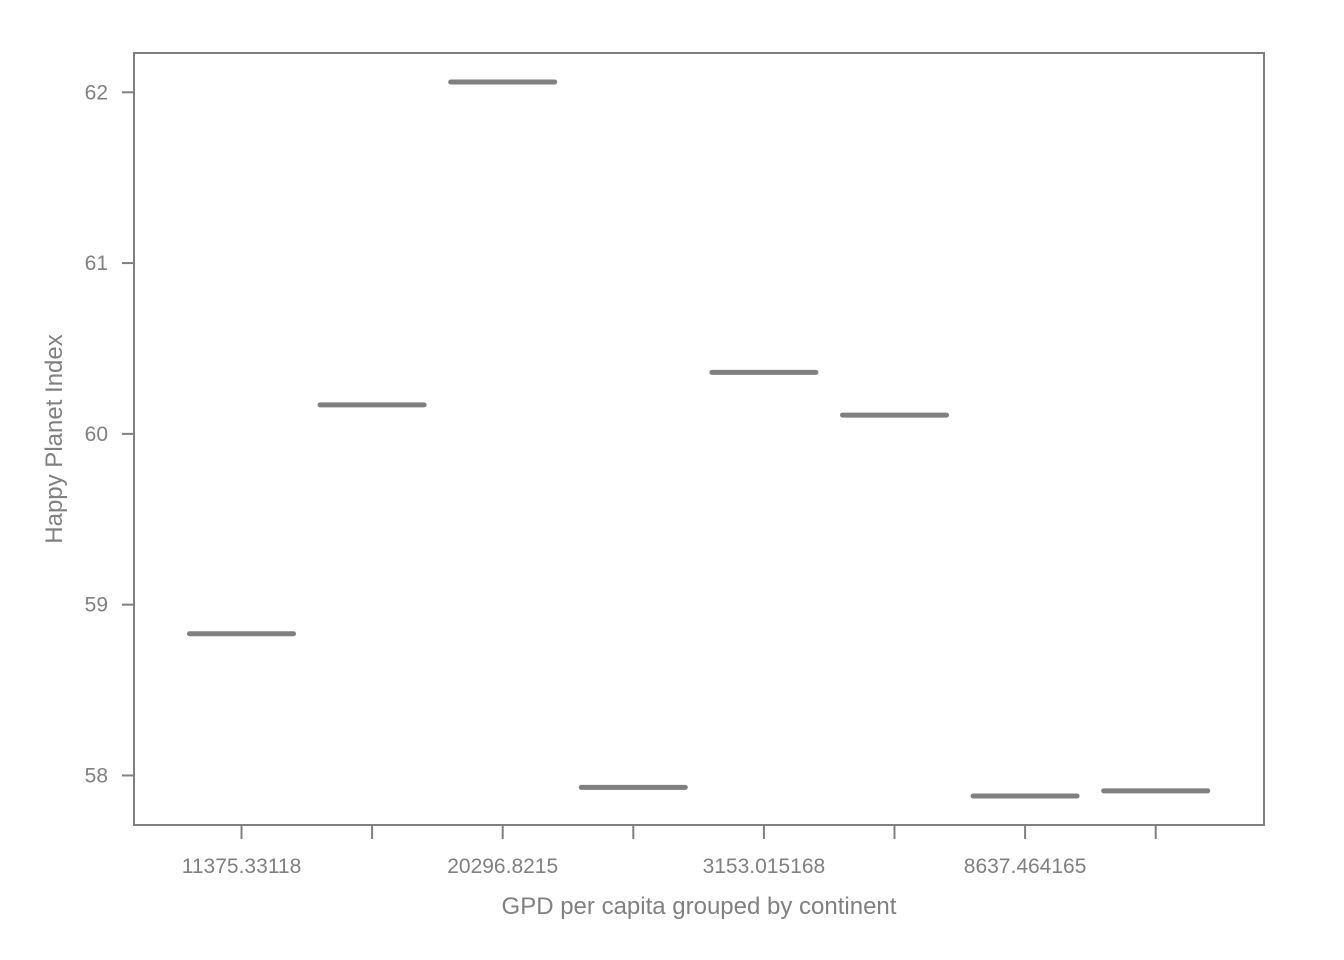 The image size is (1344, 960). I want to click on x-tick-label: 3153.015168, so click(764, 866).